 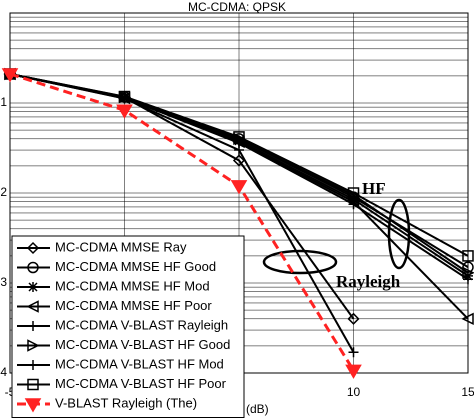 What do you see at coordinates (399, 234) in the screenshot?
I see `hf-ellipse` at bounding box center [399, 234].